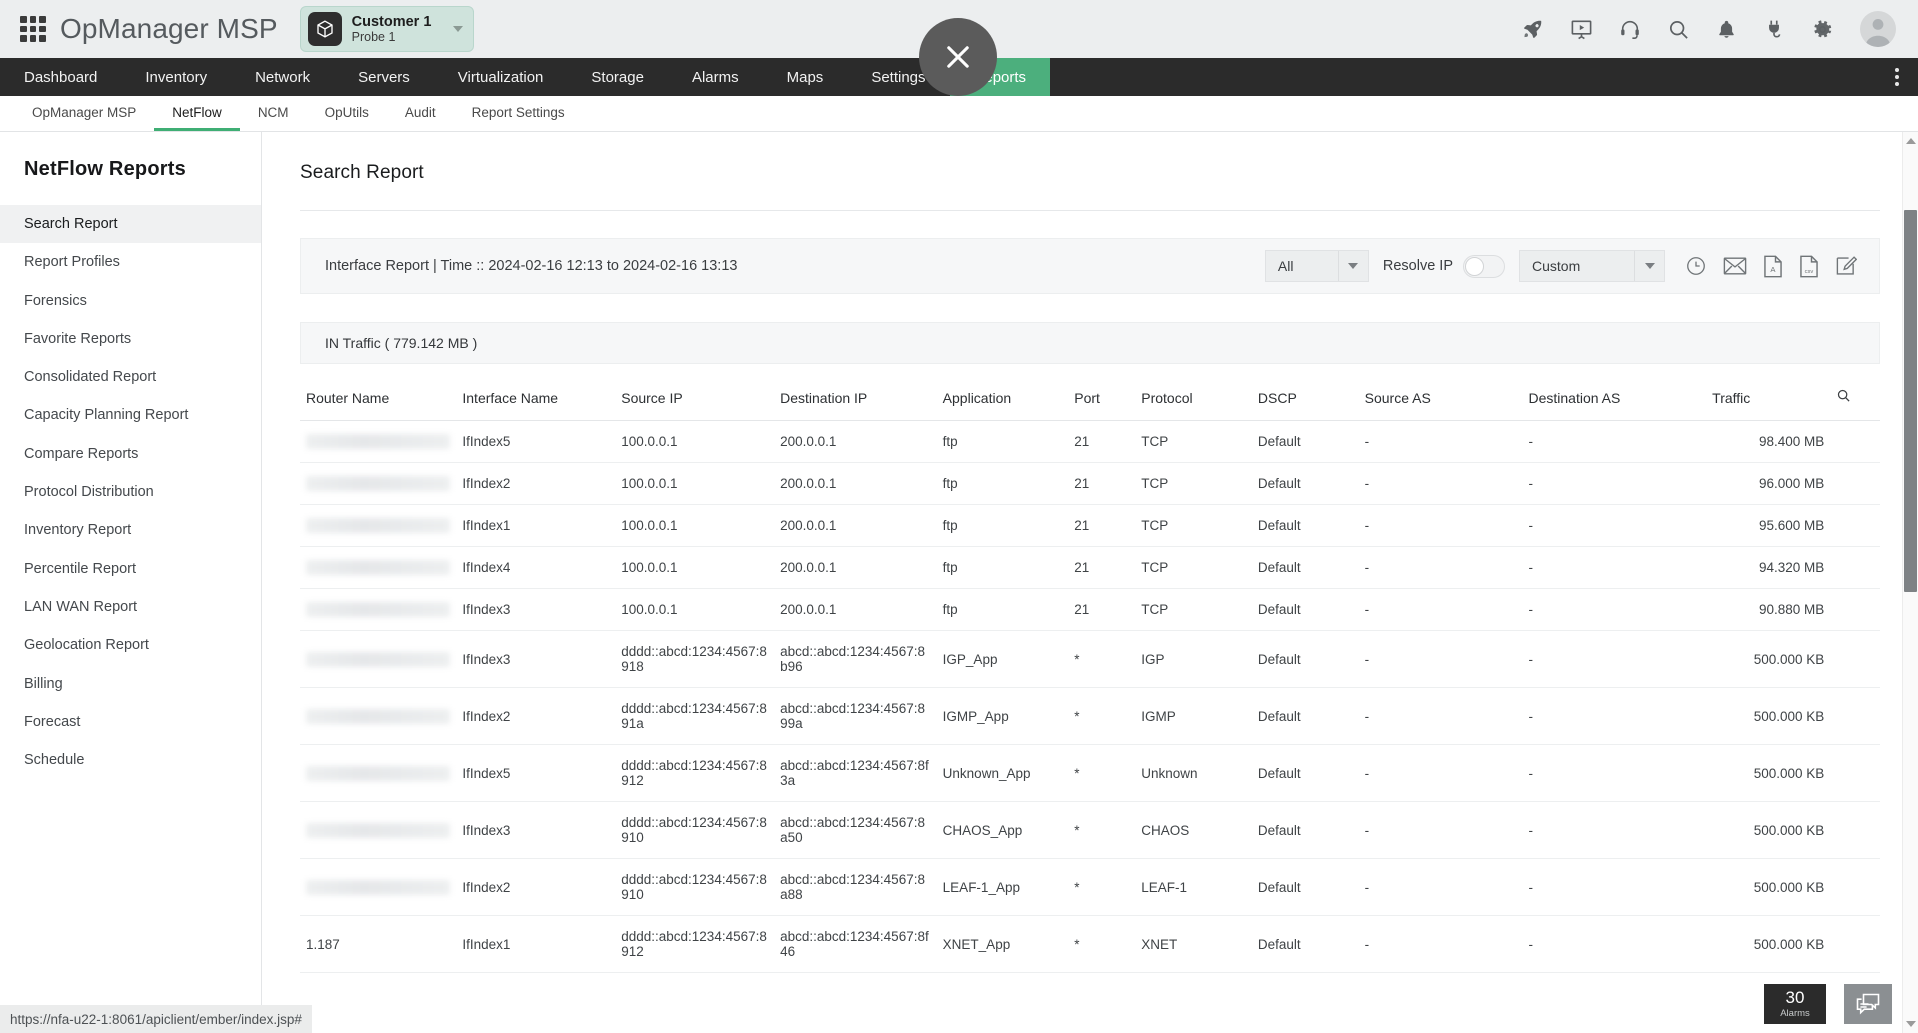 Image resolution: width=1918 pixels, height=1033 pixels. Describe the element at coordinates (1592, 266) in the screenshot. I see `time-range-dropdown: Custom` at that location.